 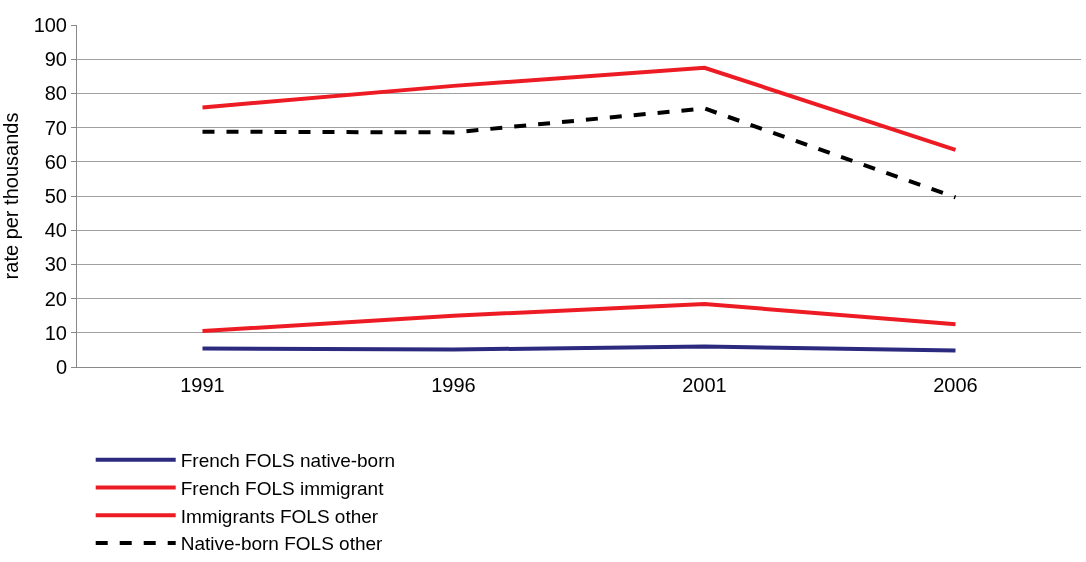 I want to click on y-tick-label: 90, so click(x=55, y=59).